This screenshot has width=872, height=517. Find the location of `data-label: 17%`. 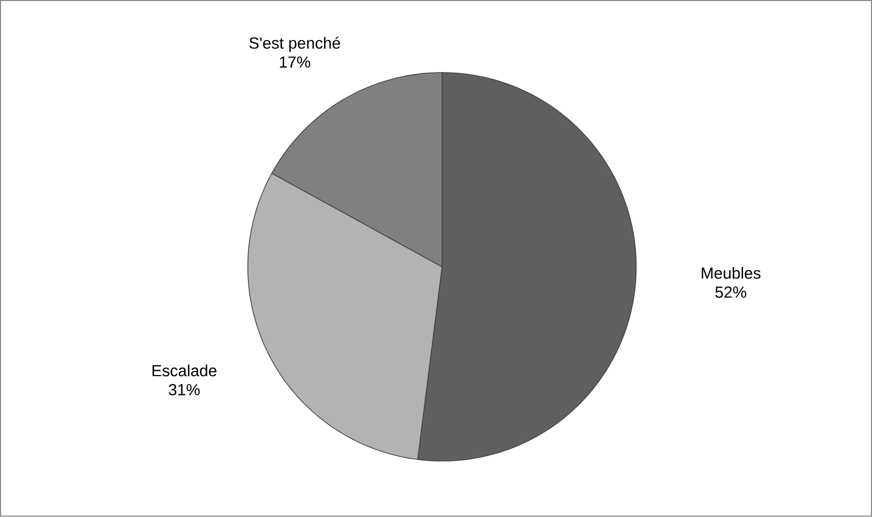

data-label: 17% is located at coordinates (295, 62).